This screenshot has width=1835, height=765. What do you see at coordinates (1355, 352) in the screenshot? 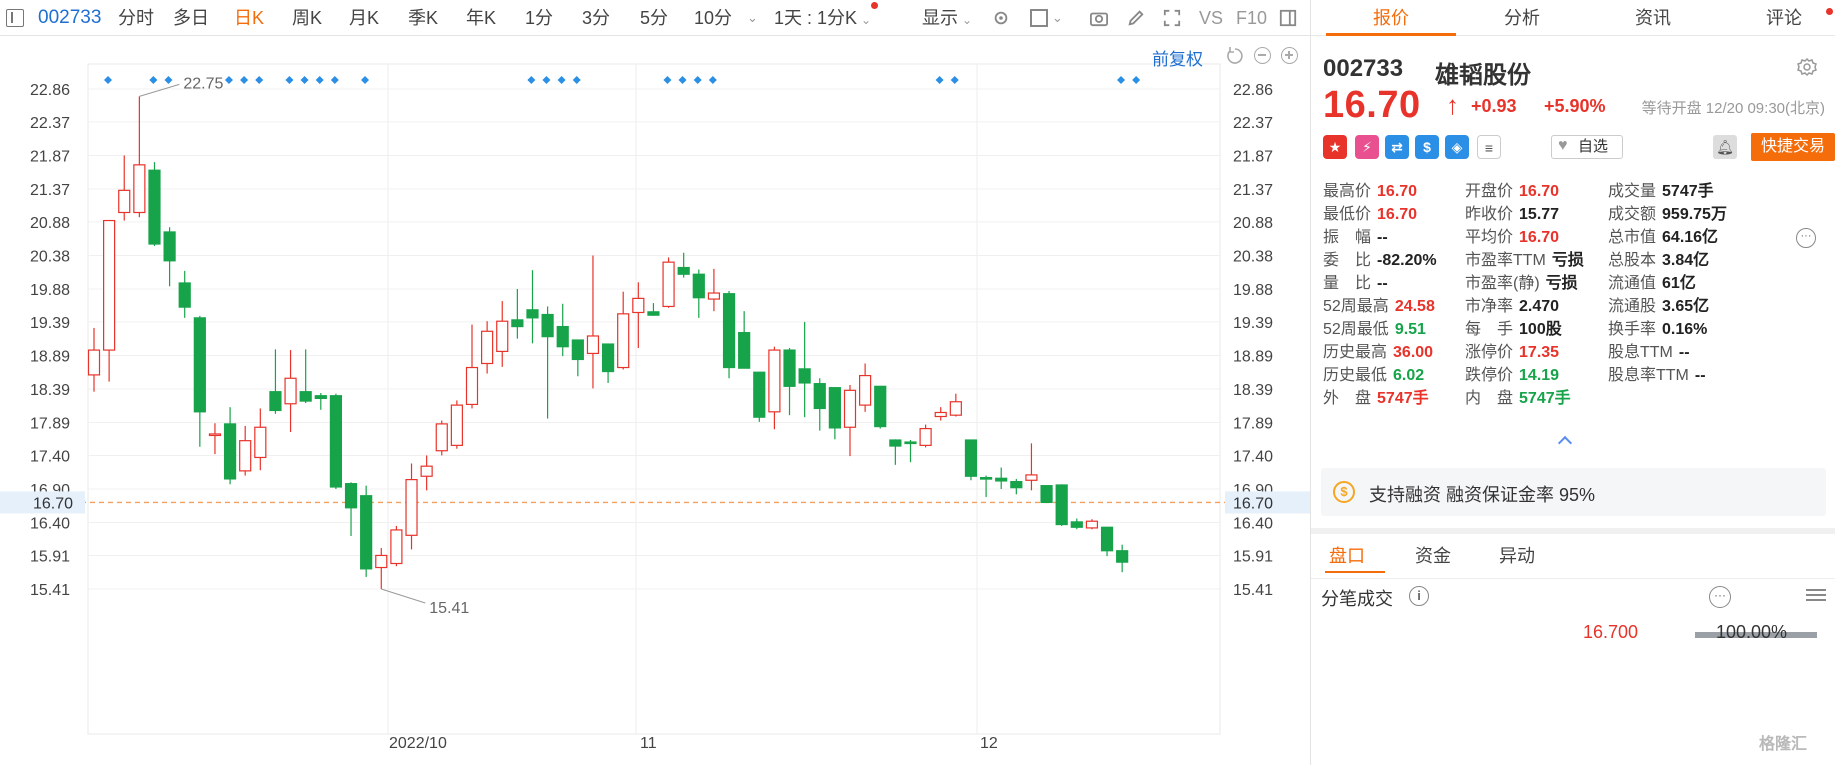
I see `quote-label: 历史最高` at bounding box center [1355, 352].